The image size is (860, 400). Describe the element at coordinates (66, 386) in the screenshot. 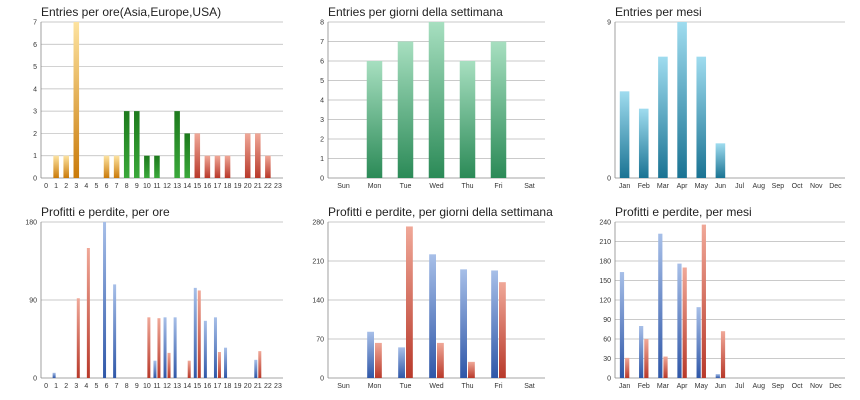

I see `x-tick-label: 2` at that location.